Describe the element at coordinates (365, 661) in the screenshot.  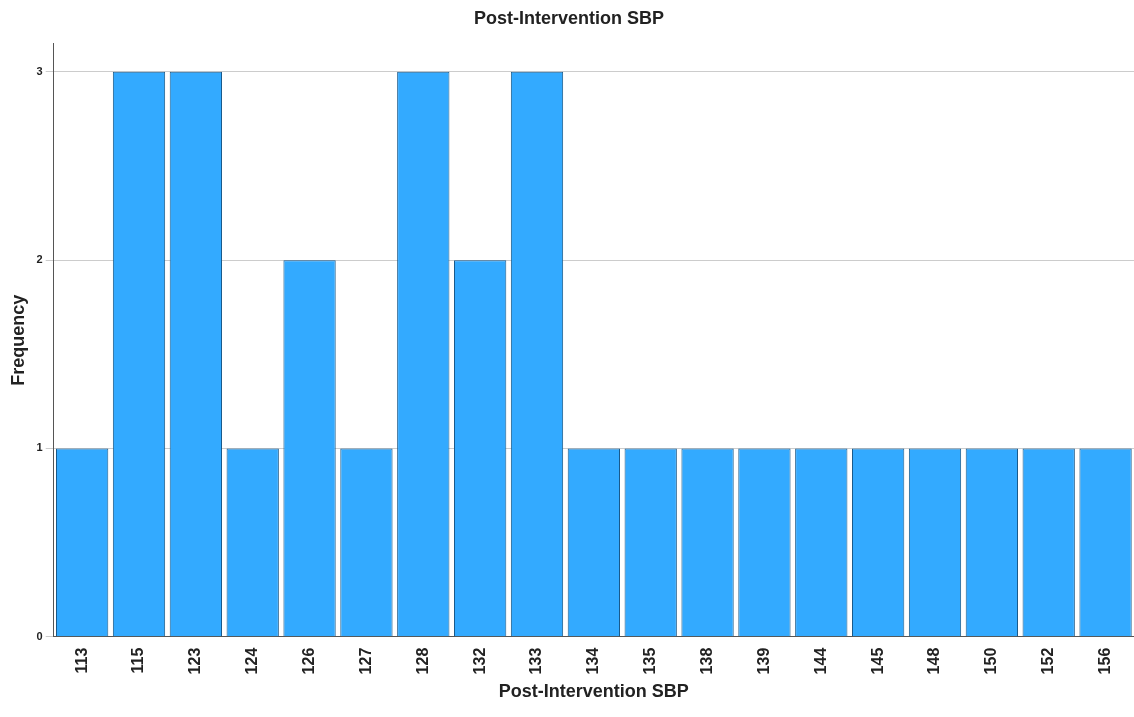
I see `x-tick-label: 127` at that location.